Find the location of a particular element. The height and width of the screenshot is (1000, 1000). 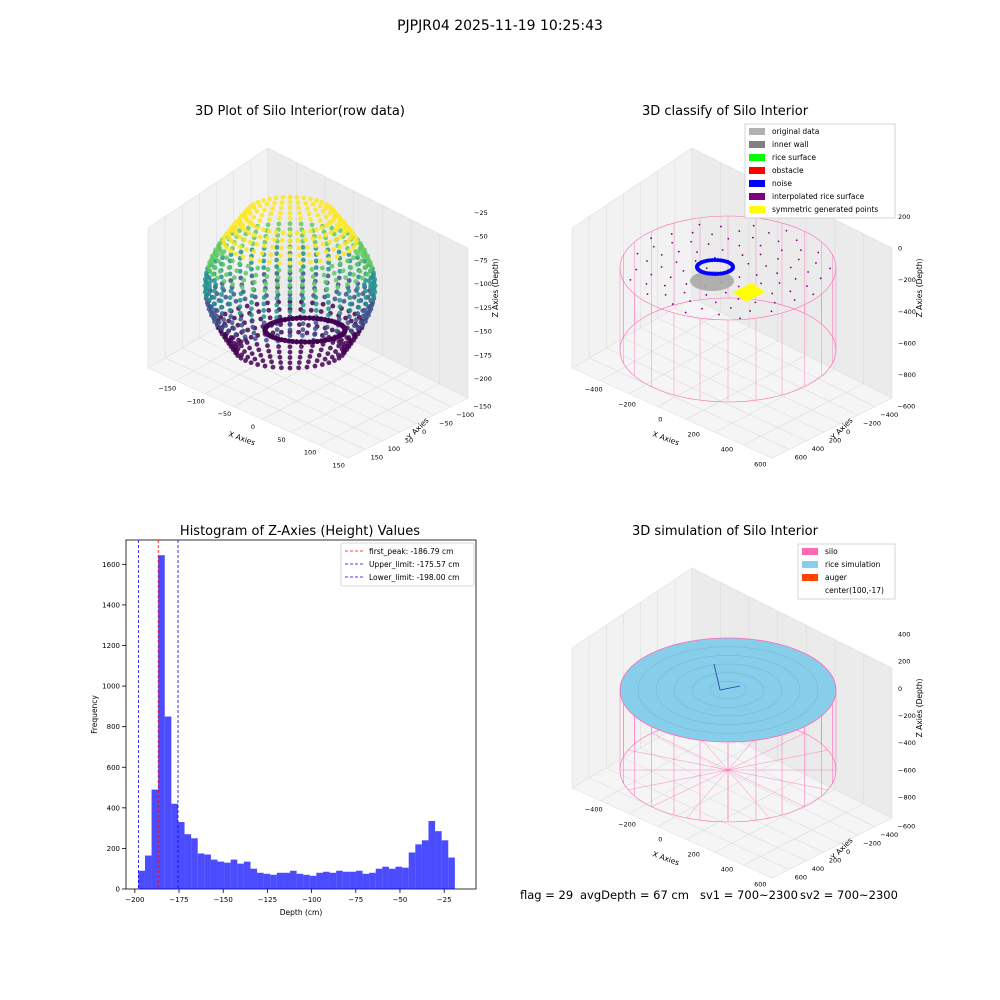

y-tick-label: −400 is located at coordinates (889, 835).